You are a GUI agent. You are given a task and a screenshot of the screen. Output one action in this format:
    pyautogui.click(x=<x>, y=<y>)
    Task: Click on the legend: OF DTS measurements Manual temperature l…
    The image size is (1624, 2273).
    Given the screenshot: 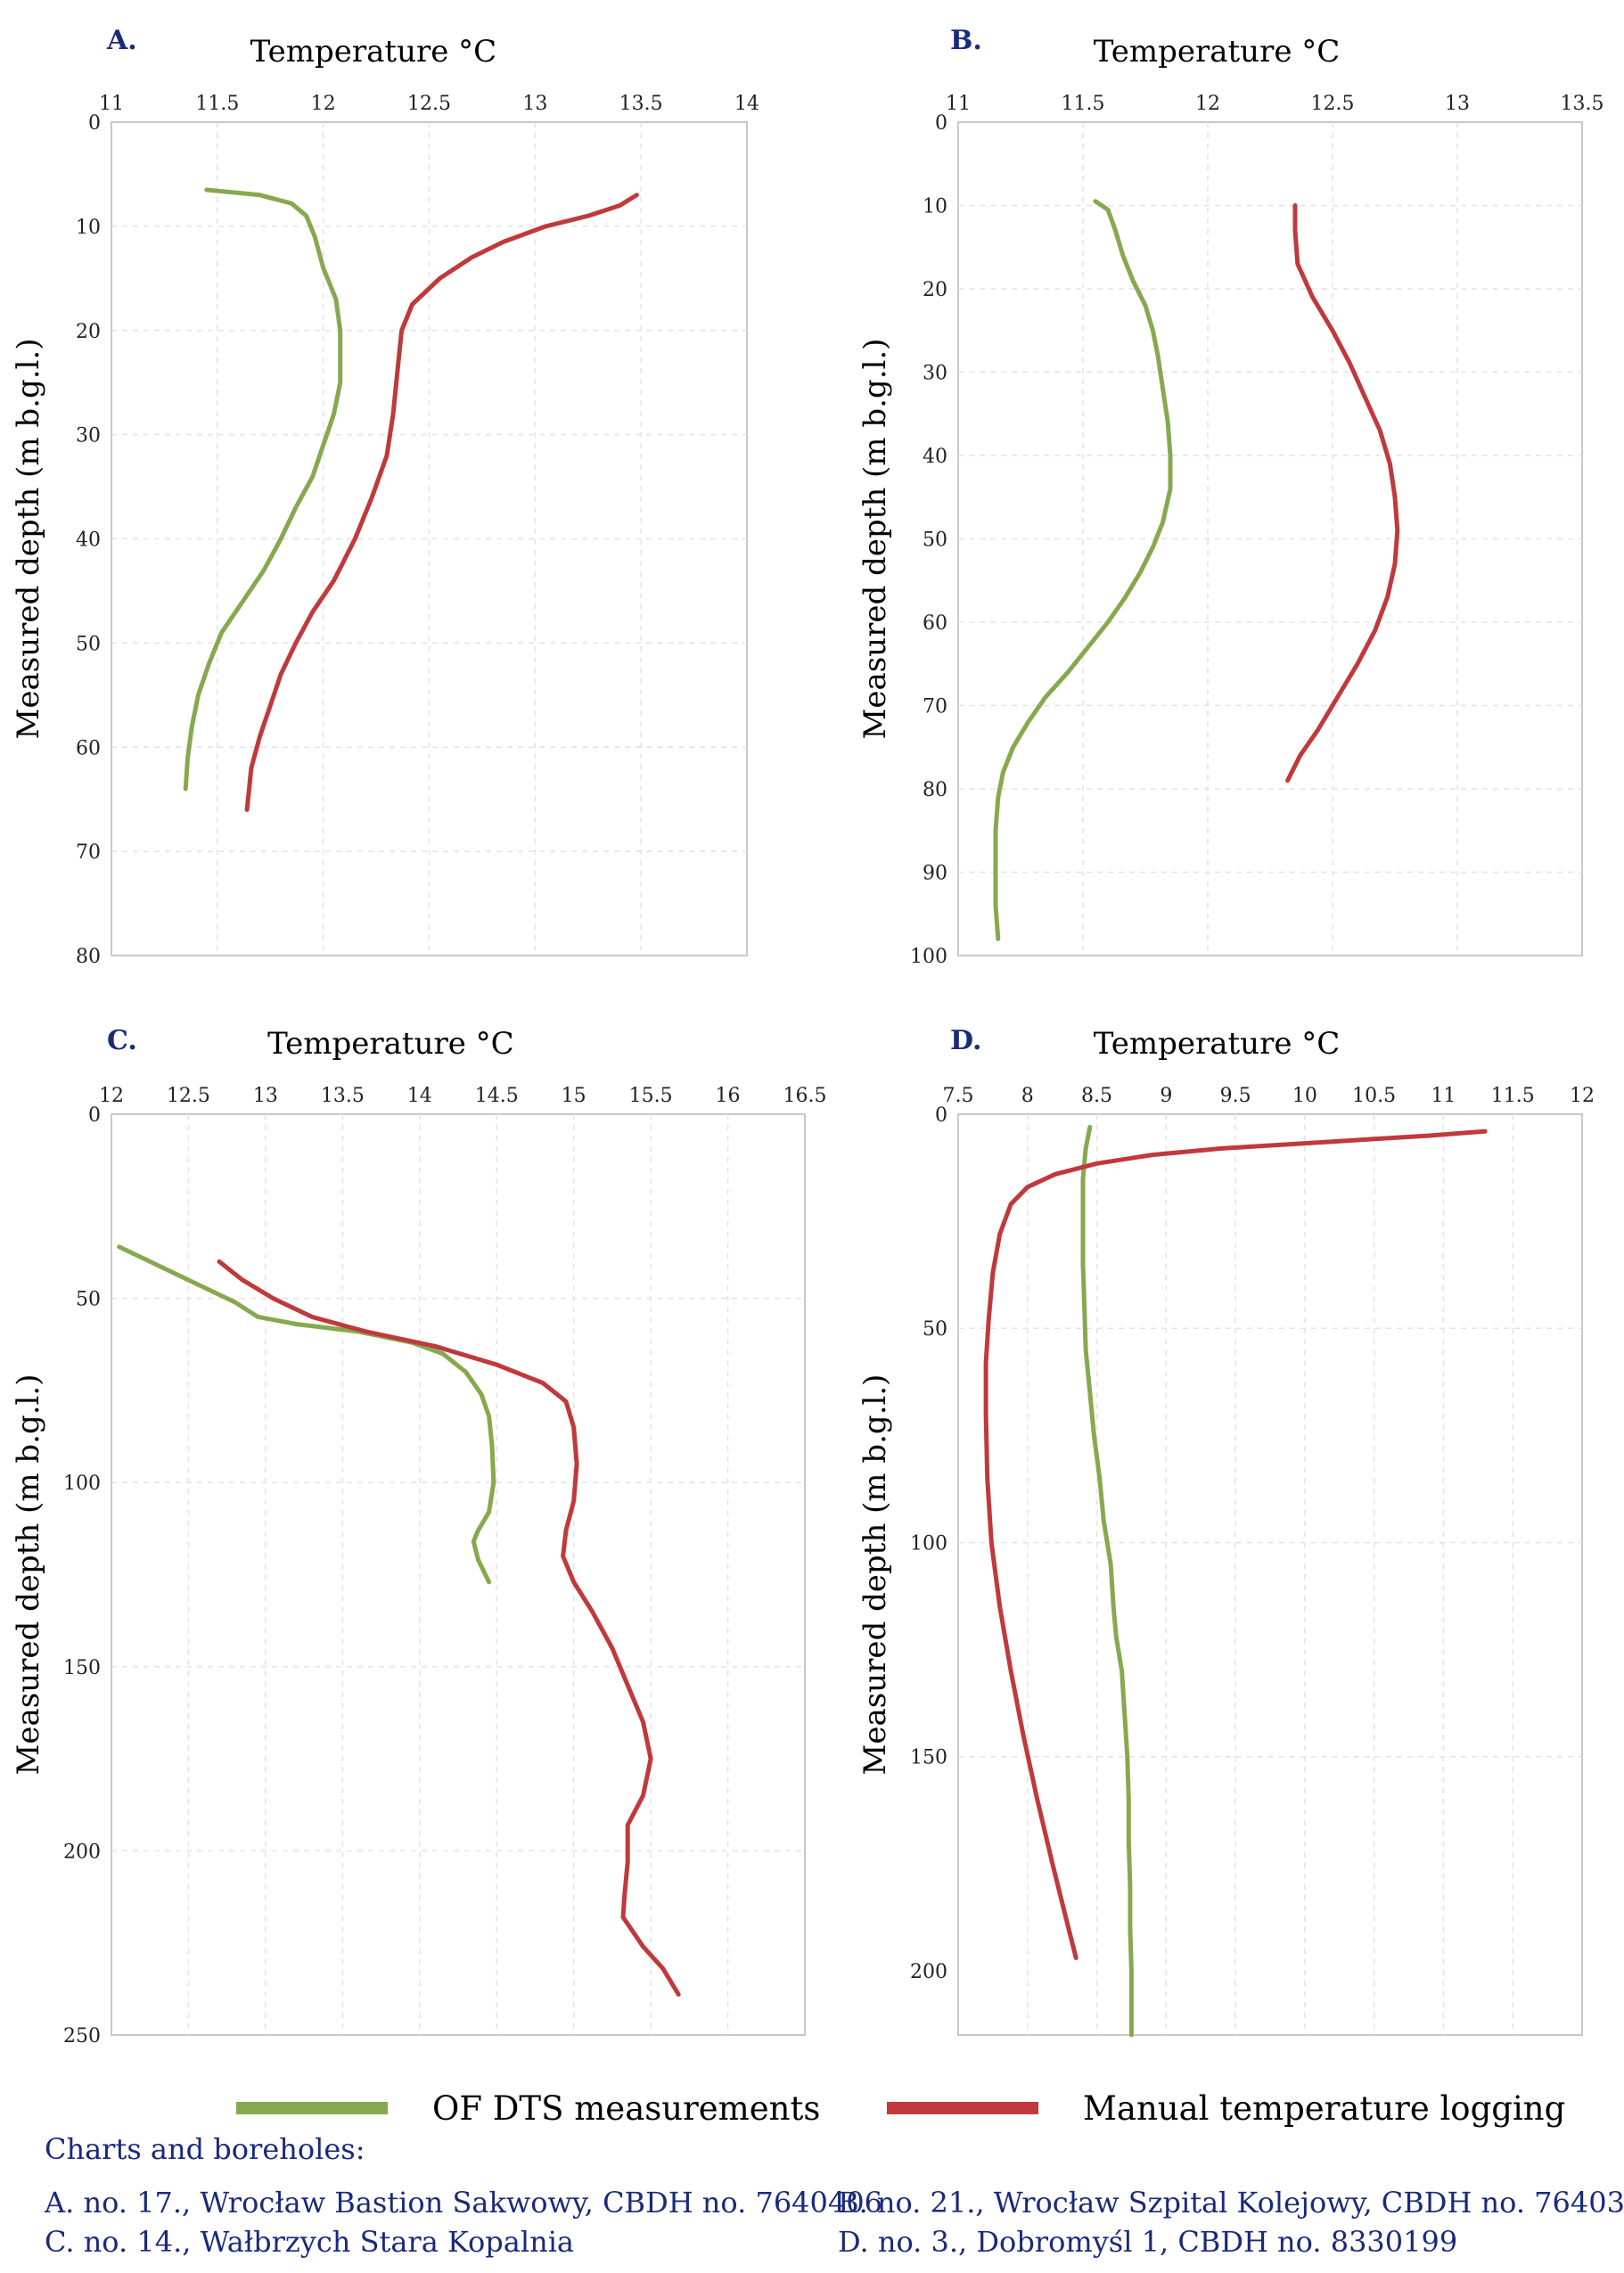 What is the action you would take?
    pyautogui.click(x=812, y=2108)
    